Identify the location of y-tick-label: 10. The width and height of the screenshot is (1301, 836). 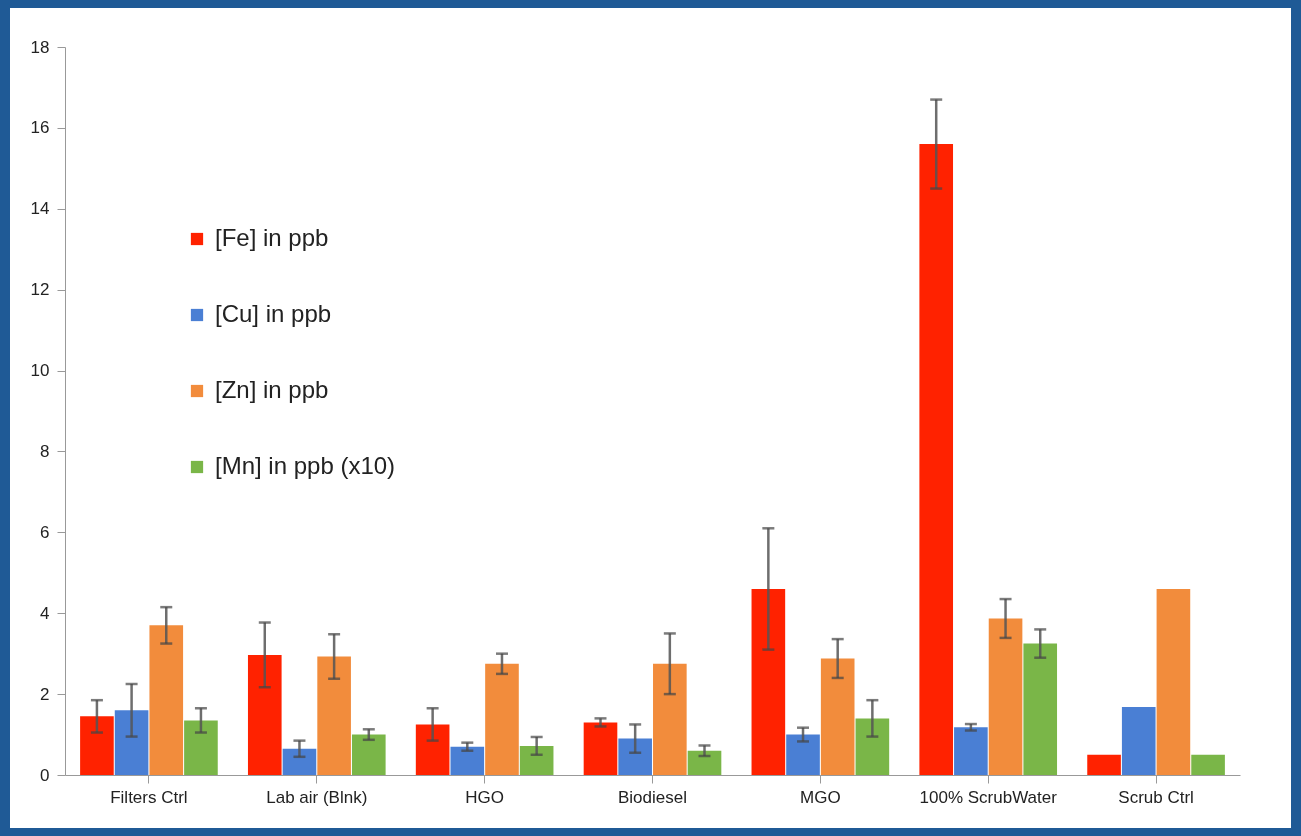
(40, 371).